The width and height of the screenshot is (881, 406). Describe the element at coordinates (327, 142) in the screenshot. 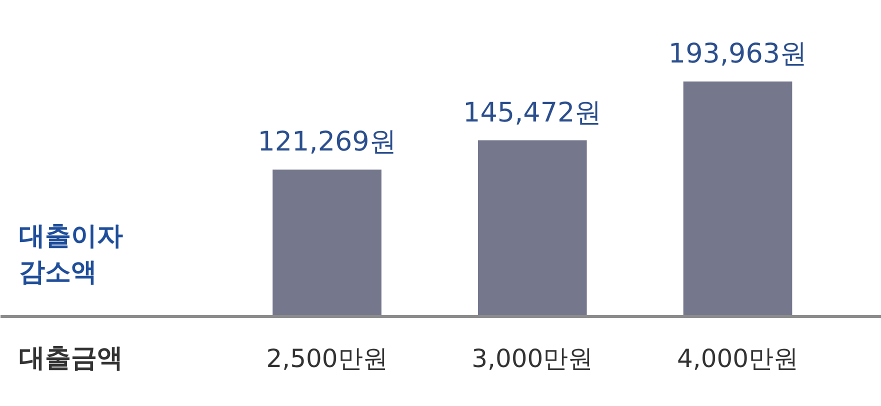

I see `data-label: 121,269원` at that location.